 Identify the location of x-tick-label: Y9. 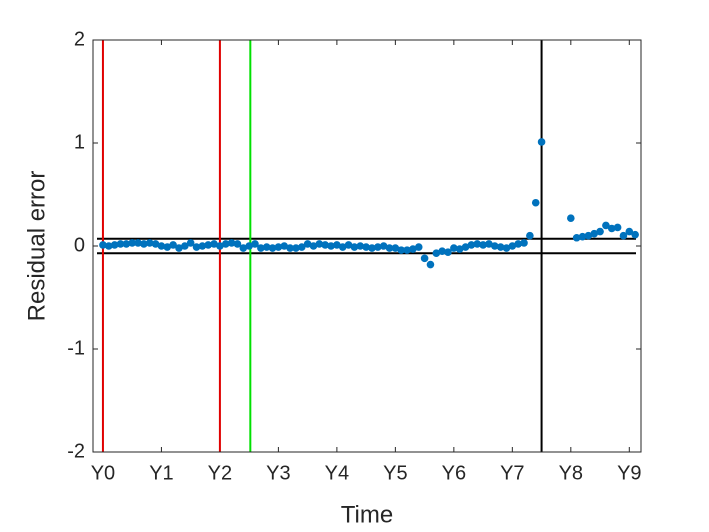
(629, 473).